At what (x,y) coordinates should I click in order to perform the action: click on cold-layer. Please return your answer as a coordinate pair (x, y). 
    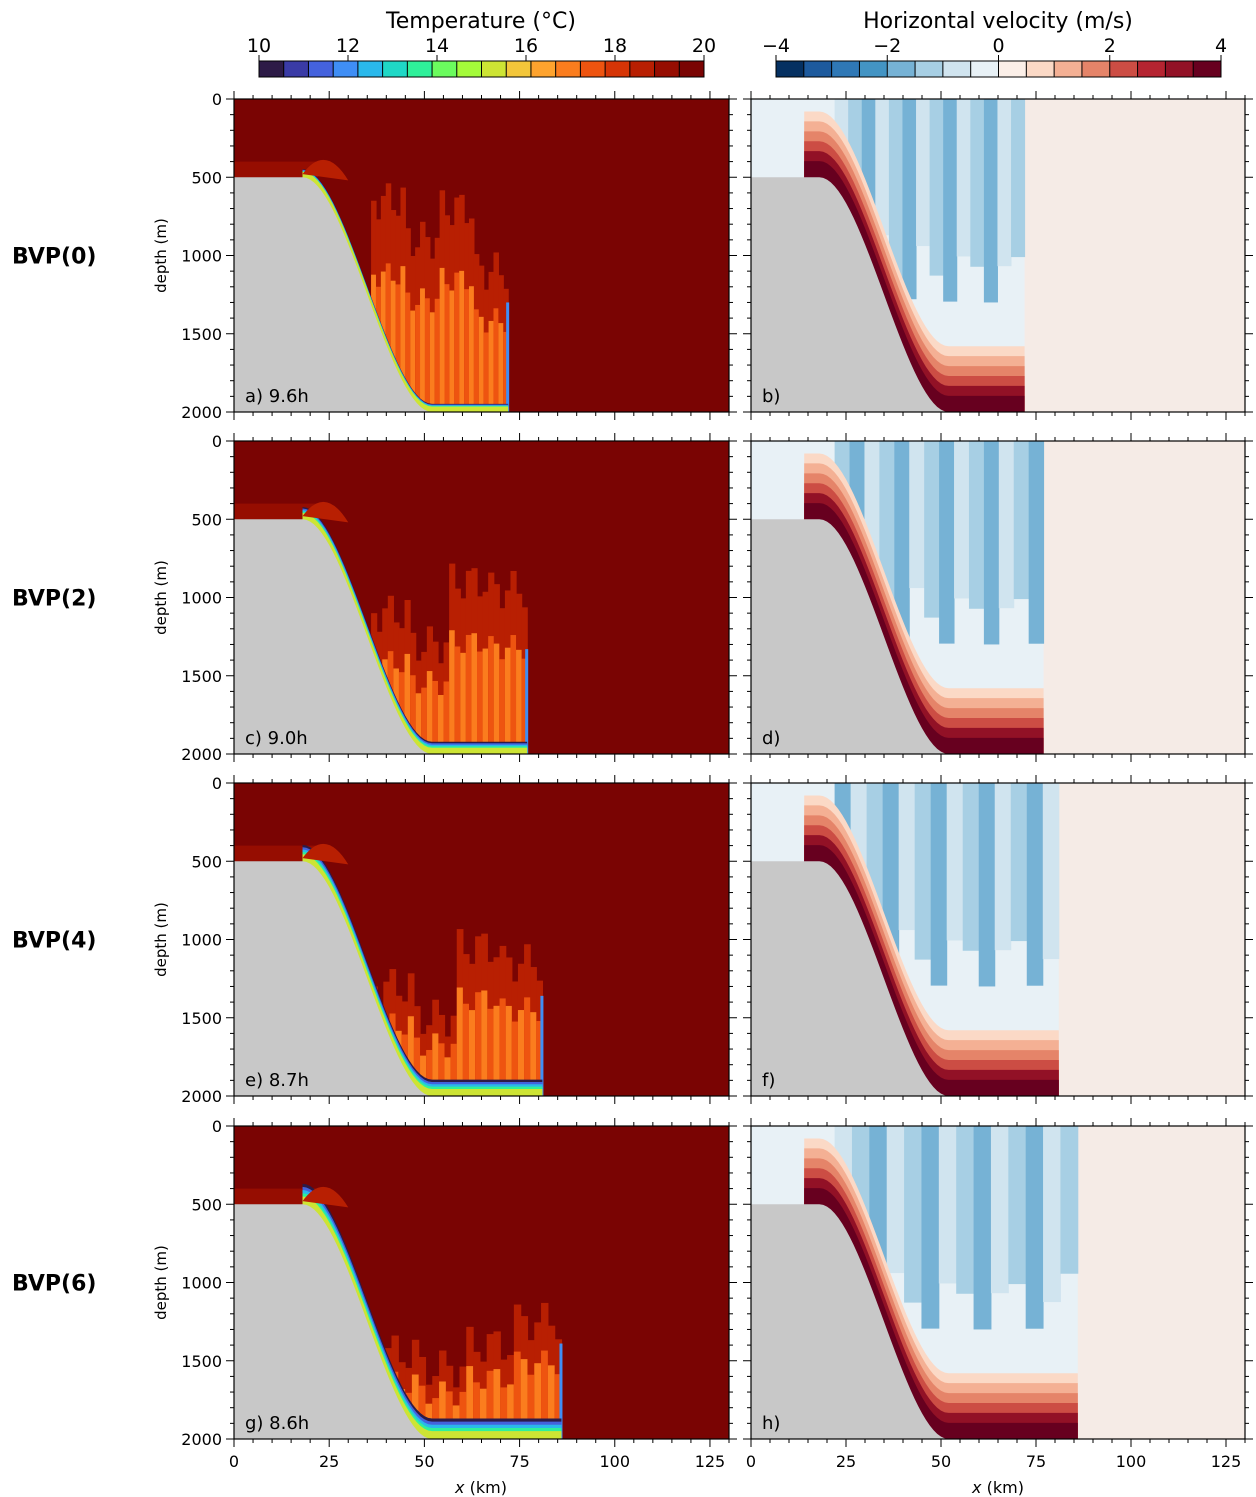
    Looking at the image, I should click on (432, 1316).